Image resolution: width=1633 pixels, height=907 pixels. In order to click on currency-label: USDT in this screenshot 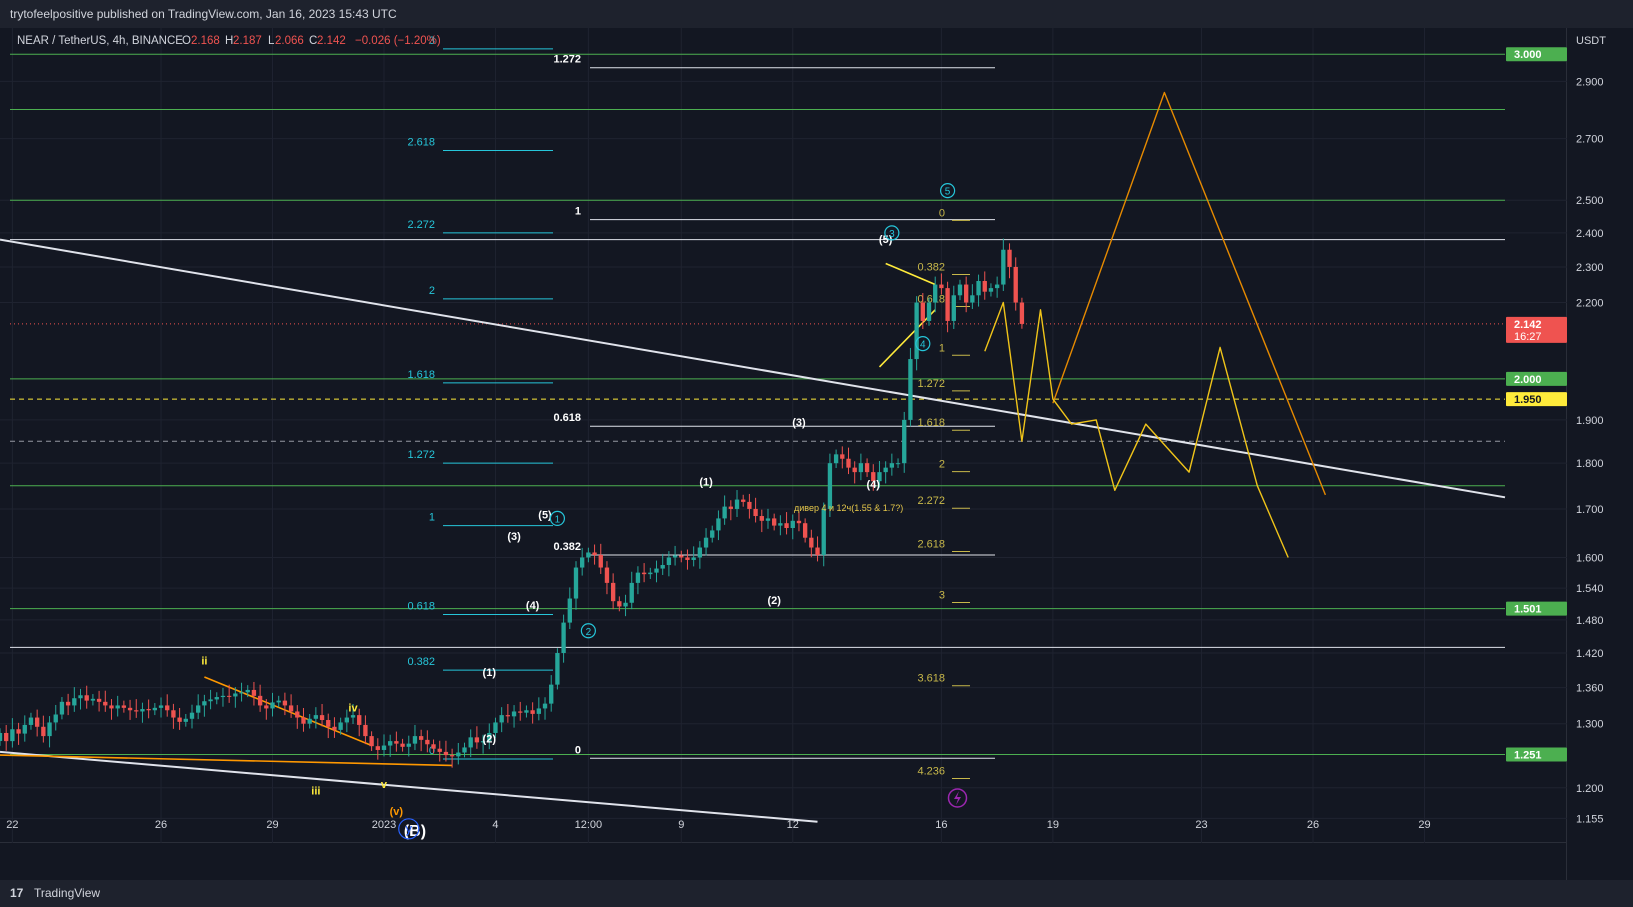, I will do `click(1591, 41)`.